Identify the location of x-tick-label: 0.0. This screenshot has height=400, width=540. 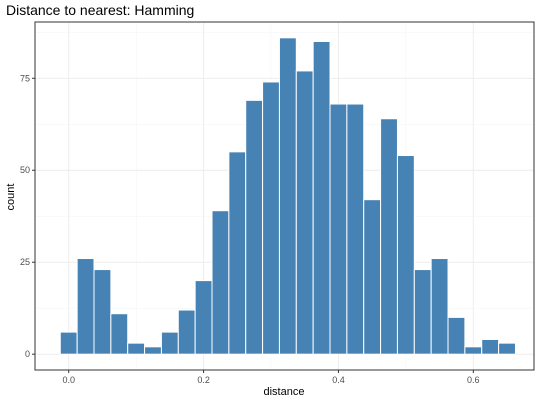
(68, 380).